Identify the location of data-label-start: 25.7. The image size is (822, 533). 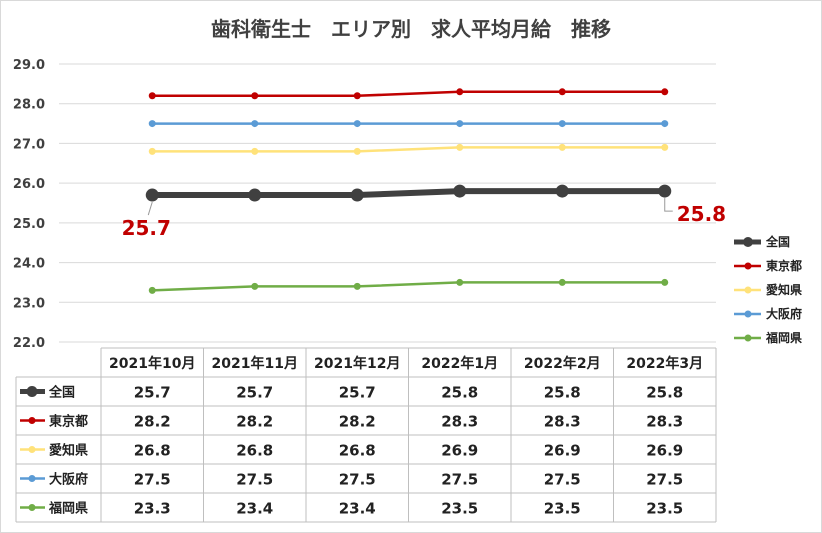
(146, 228).